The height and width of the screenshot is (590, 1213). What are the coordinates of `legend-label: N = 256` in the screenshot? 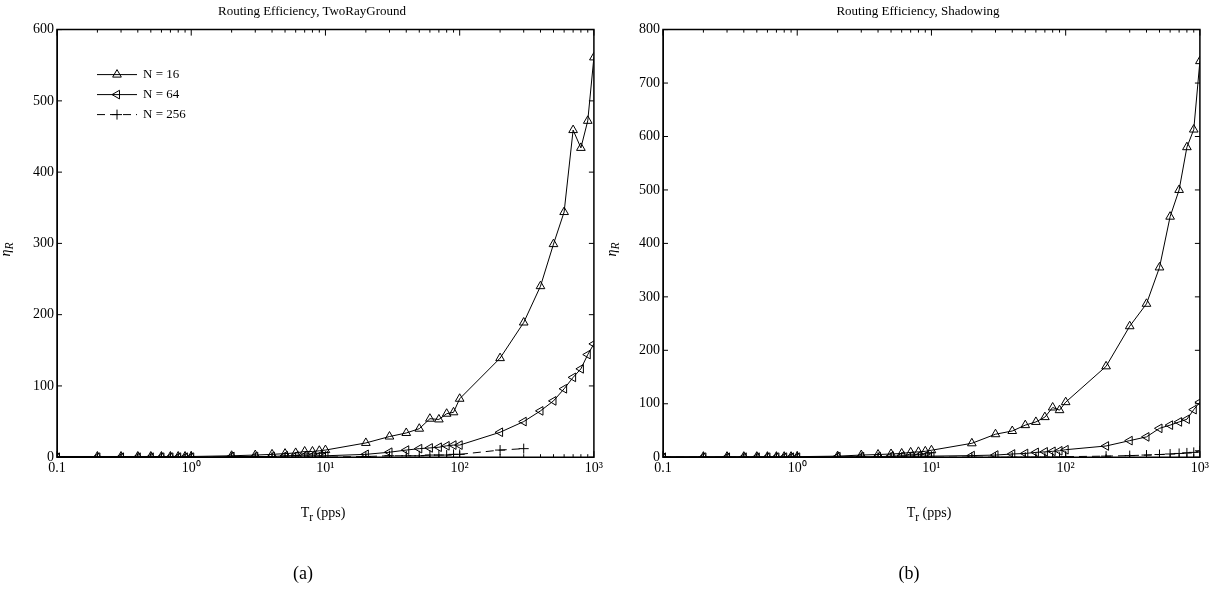 It's located at (165, 114).